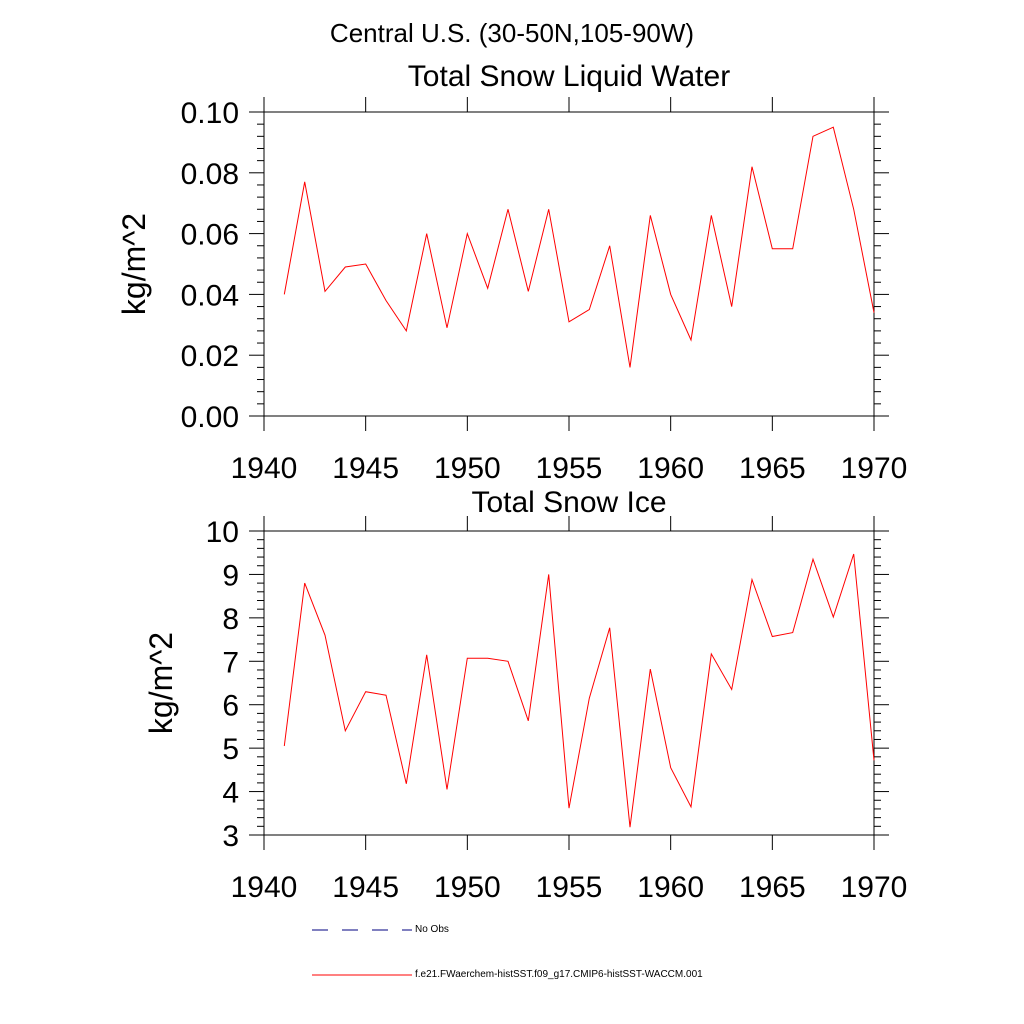 This screenshot has width=1024, height=1024. I want to click on liquid-water-y-tick-label: 0.08, so click(210, 174).